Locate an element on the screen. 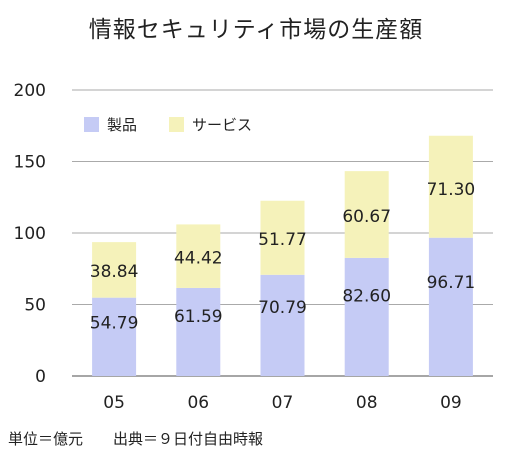 This screenshot has height=465, width=512. y-tick-label: 50 is located at coordinates (35, 306).